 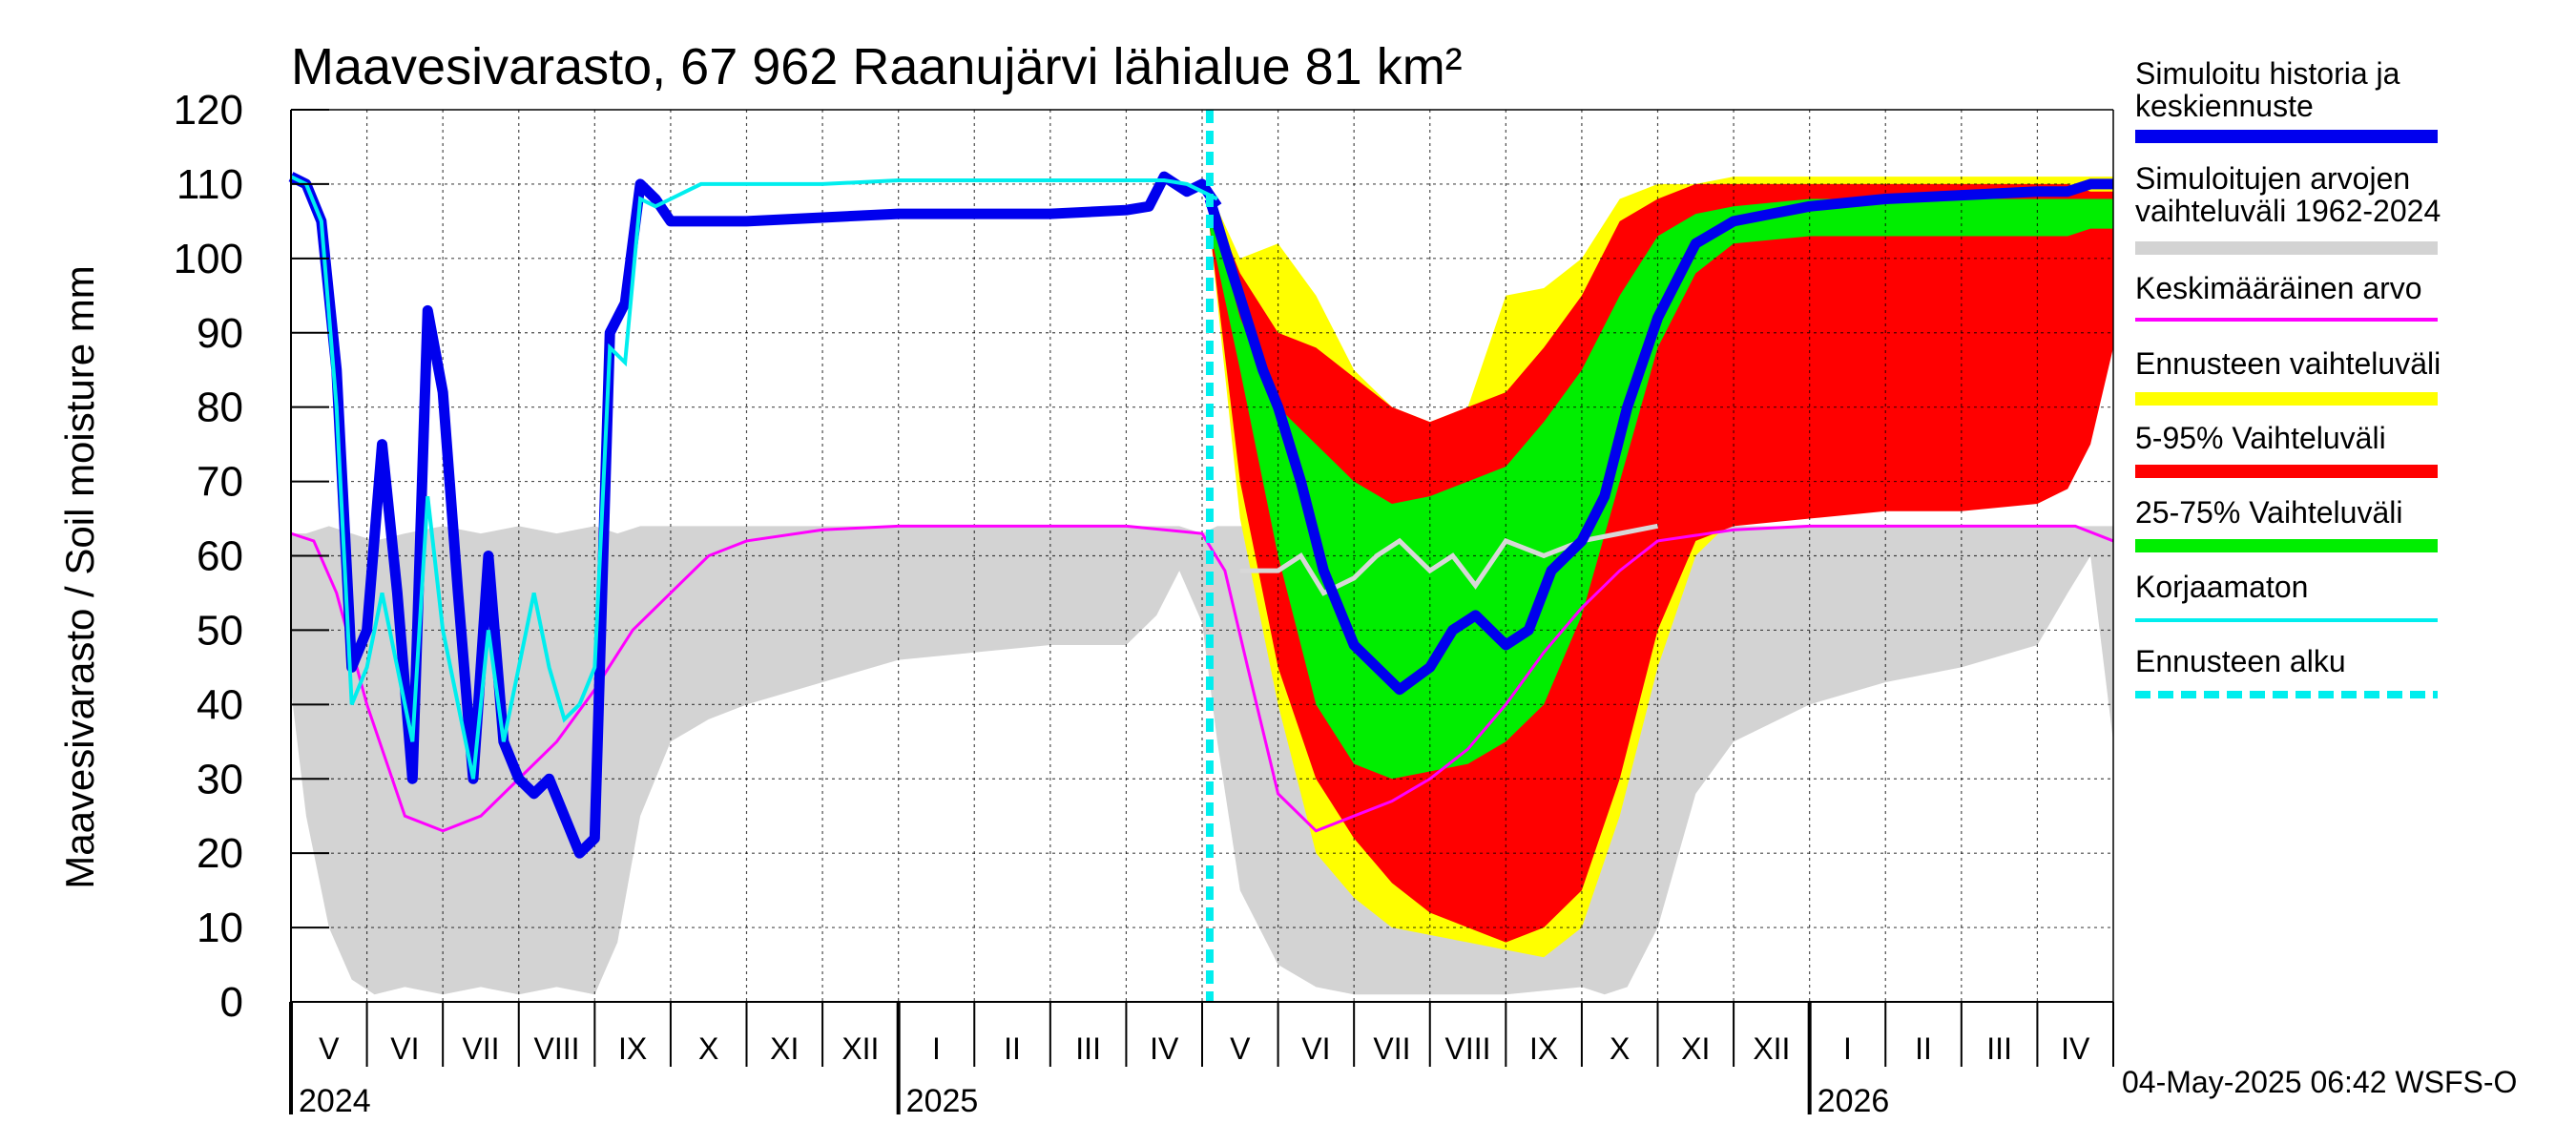 What do you see at coordinates (220, 928) in the screenshot?
I see `y-tick-label: 10` at bounding box center [220, 928].